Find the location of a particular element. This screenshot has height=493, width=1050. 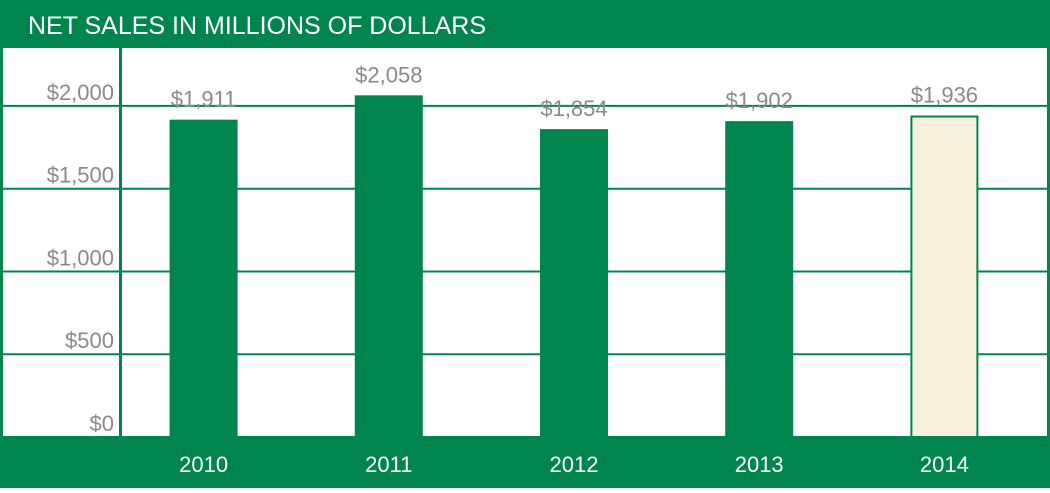

right-border is located at coordinates (1048, 243).